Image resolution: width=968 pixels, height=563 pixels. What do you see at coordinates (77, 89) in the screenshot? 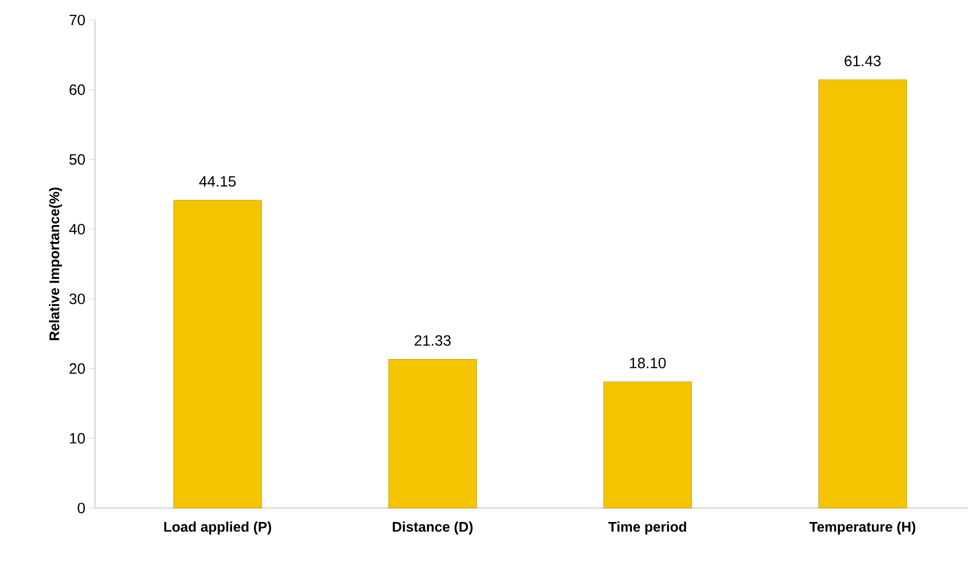
I see `y-tick-label: 60` at bounding box center [77, 89].